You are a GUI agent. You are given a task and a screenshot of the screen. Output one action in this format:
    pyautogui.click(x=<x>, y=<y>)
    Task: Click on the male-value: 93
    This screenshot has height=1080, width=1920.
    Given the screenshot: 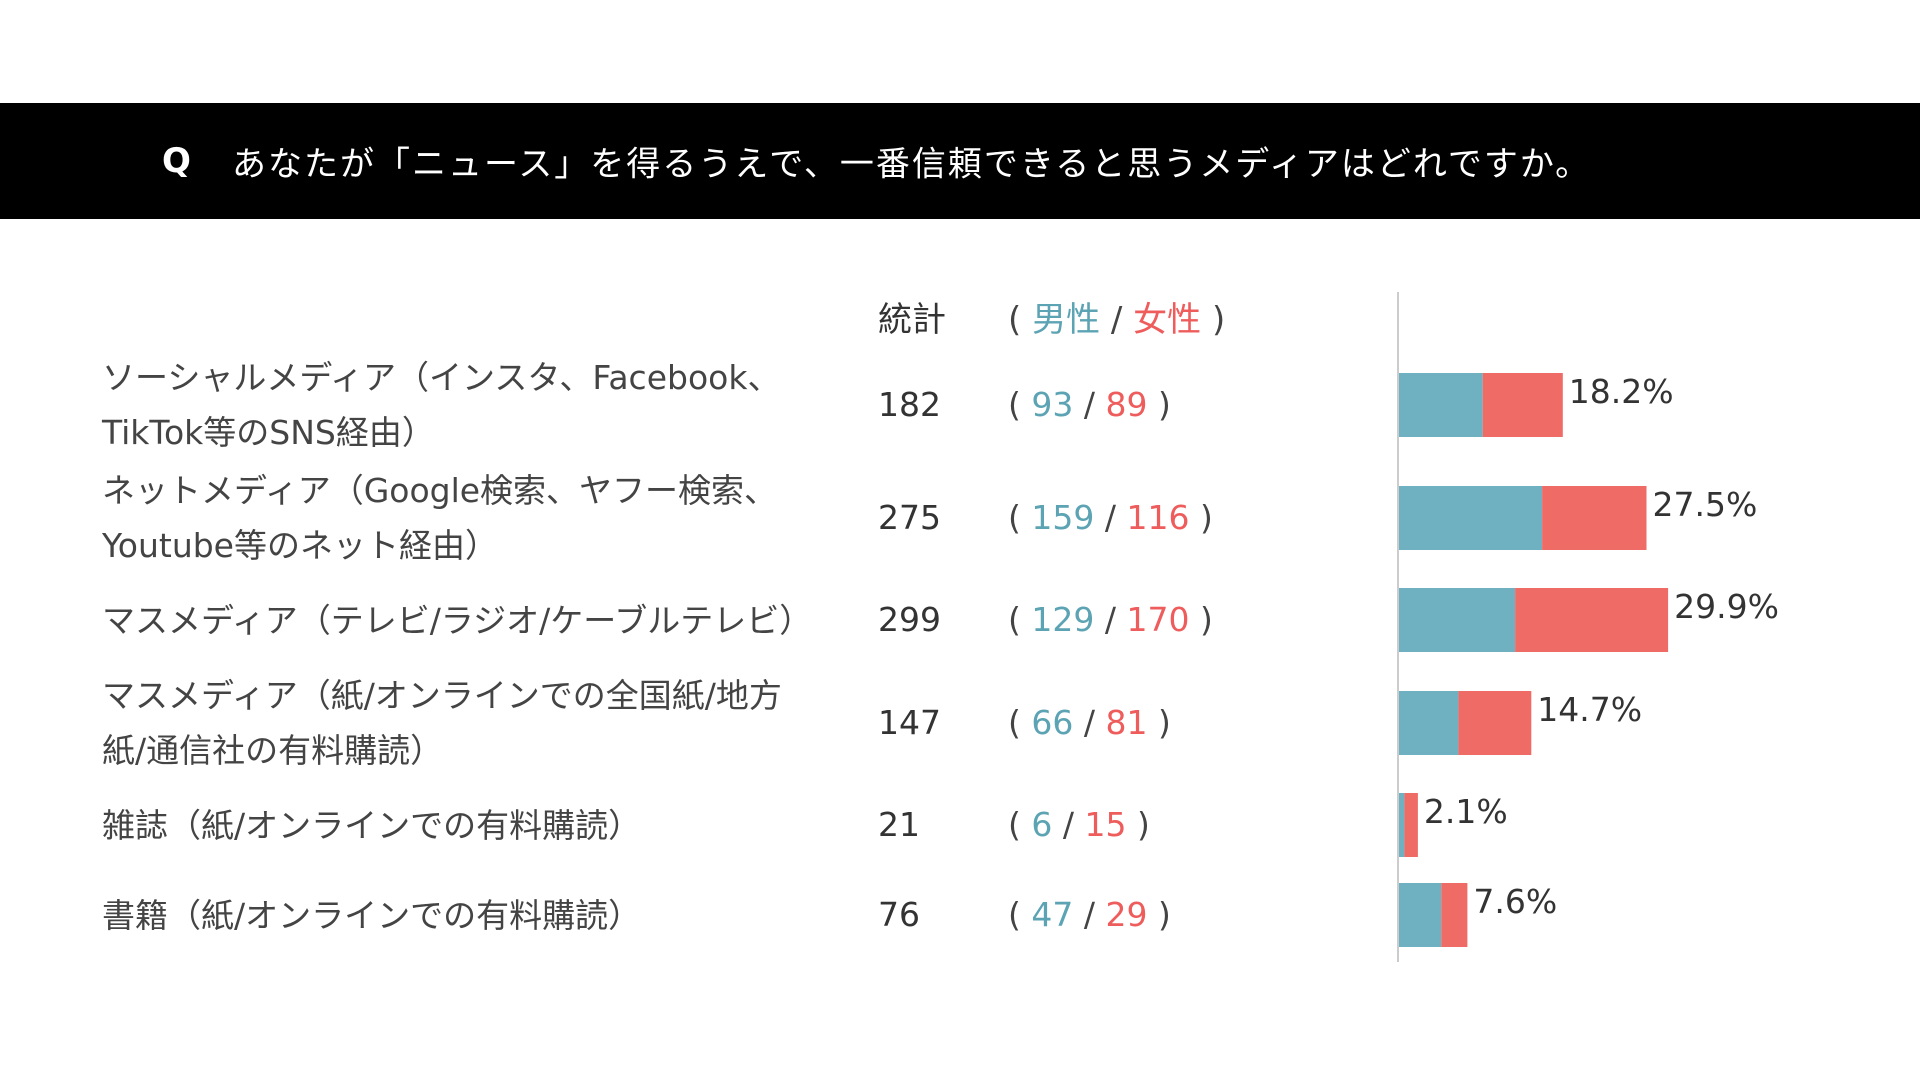 What is the action you would take?
    pyautogui.click(x=1052, y=404)
    